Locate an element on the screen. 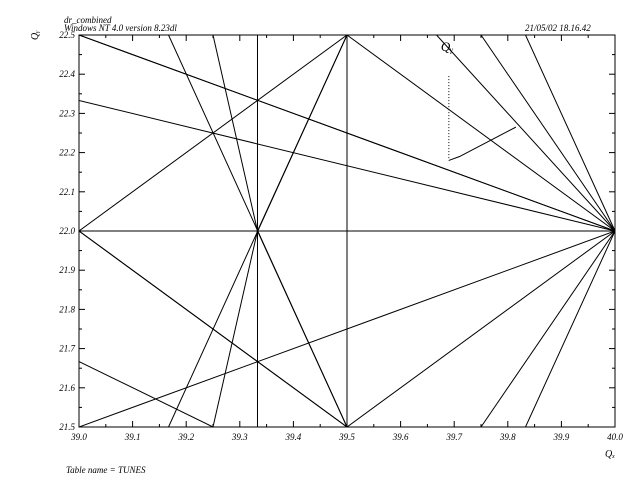 This screenshot has height=481, width=628. x-tick-label: 39.7 is located at coordinates (453, 437).